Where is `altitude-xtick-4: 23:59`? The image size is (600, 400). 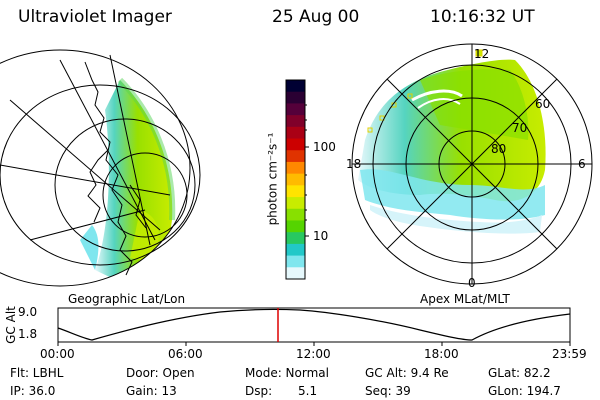 altitude-xtick-4: 23:59 is located at coordinates (569, 354).